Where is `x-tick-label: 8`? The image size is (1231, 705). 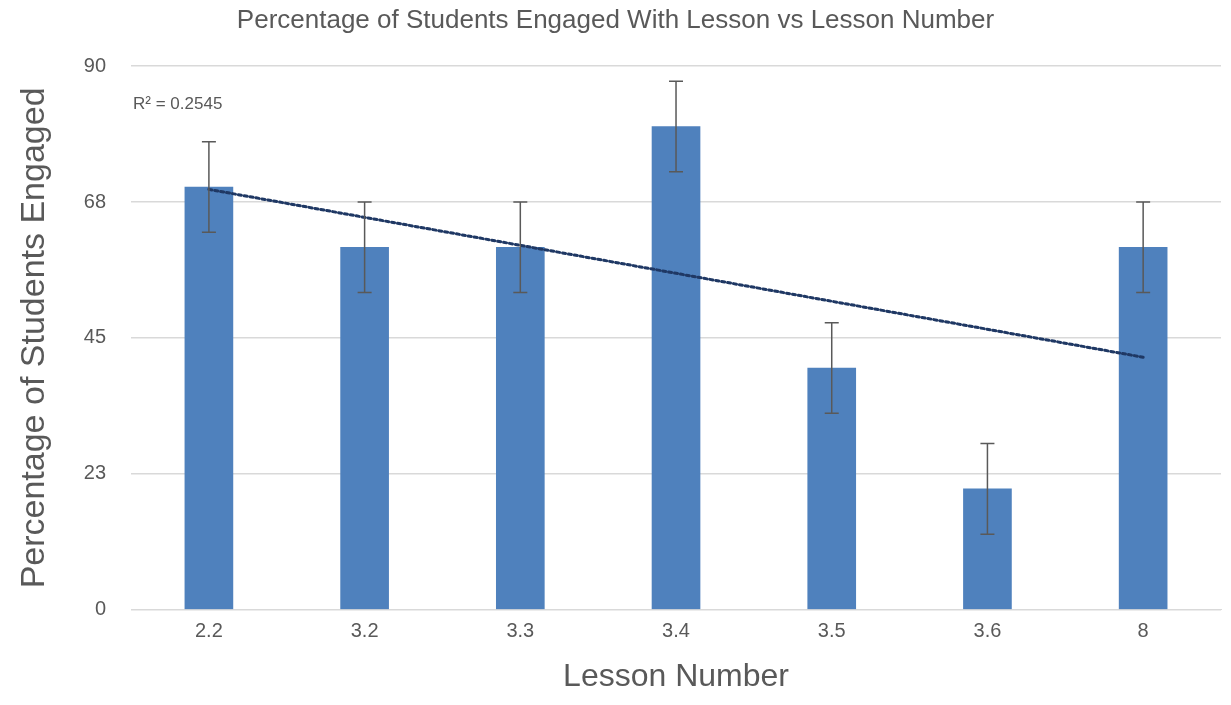
x-tick-label: 8 is located at coordinates (1143, 630).